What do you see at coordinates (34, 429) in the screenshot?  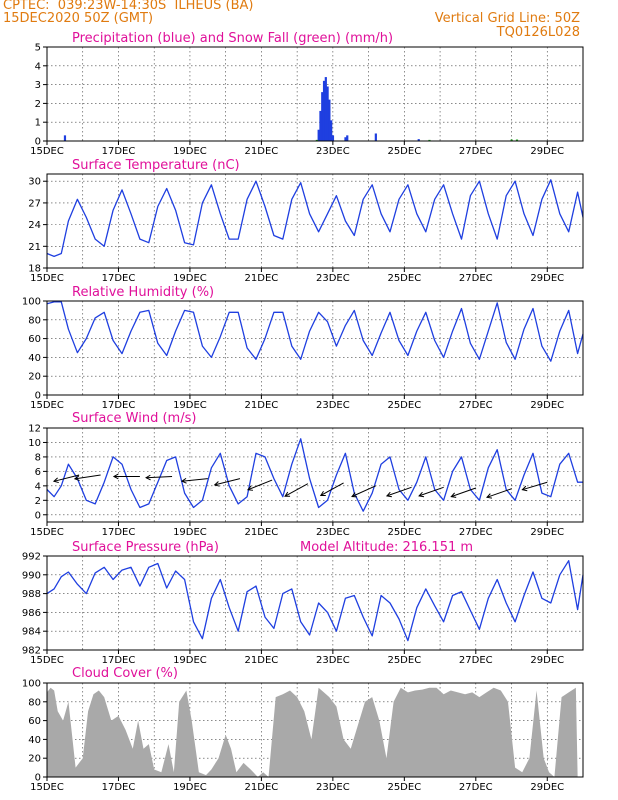 I see `y-tick-label: 12` at bounding box center [34, 429].